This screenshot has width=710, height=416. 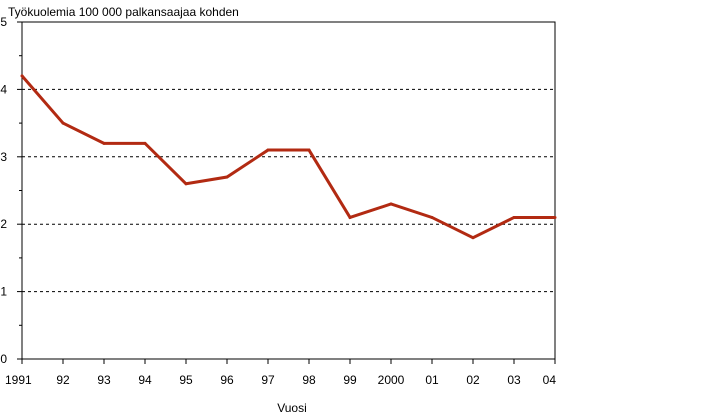 What do you see at coordinates (550, 380) in the screenshot?
I see `x-tick-label: 04` at bounding box center [550, 380].